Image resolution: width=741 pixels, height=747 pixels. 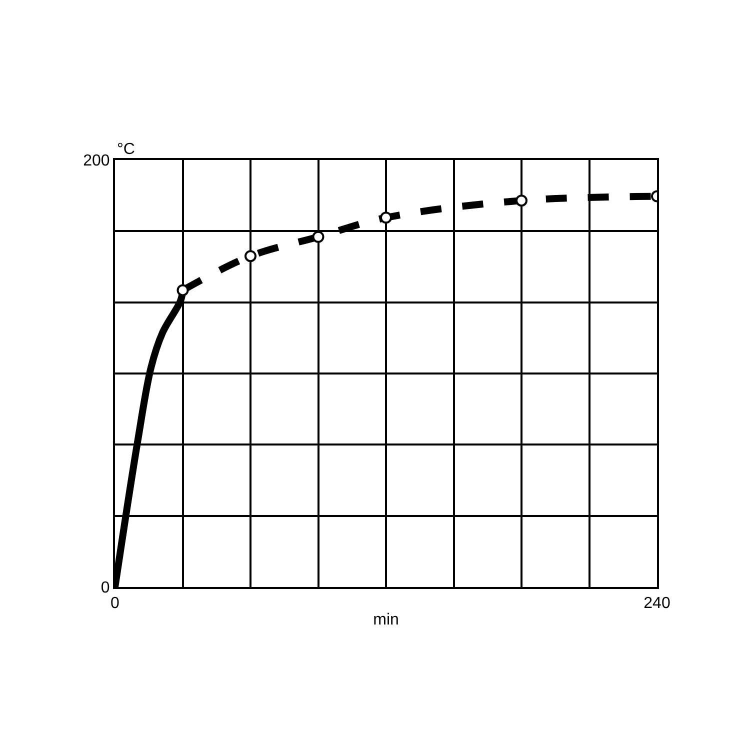 I want to click on y-axis-title: °C, so click(x=126, y=149).